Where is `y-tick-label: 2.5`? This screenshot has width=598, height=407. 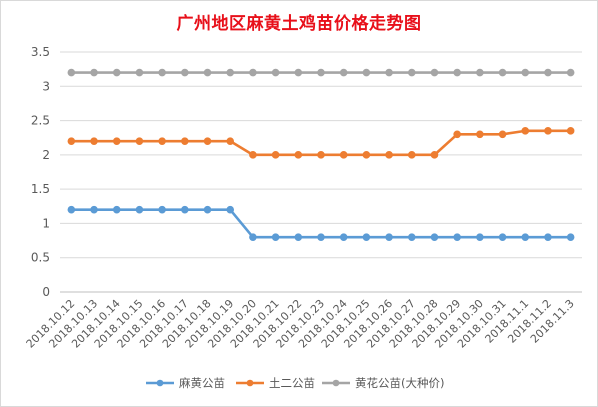 y-tick-label: 2.5 is located at coordinates (40, 121).